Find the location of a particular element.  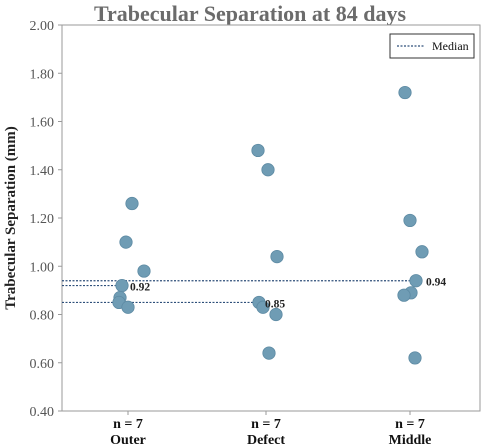

y-tick-label: 1.20 is located at coordinates (42, 219).